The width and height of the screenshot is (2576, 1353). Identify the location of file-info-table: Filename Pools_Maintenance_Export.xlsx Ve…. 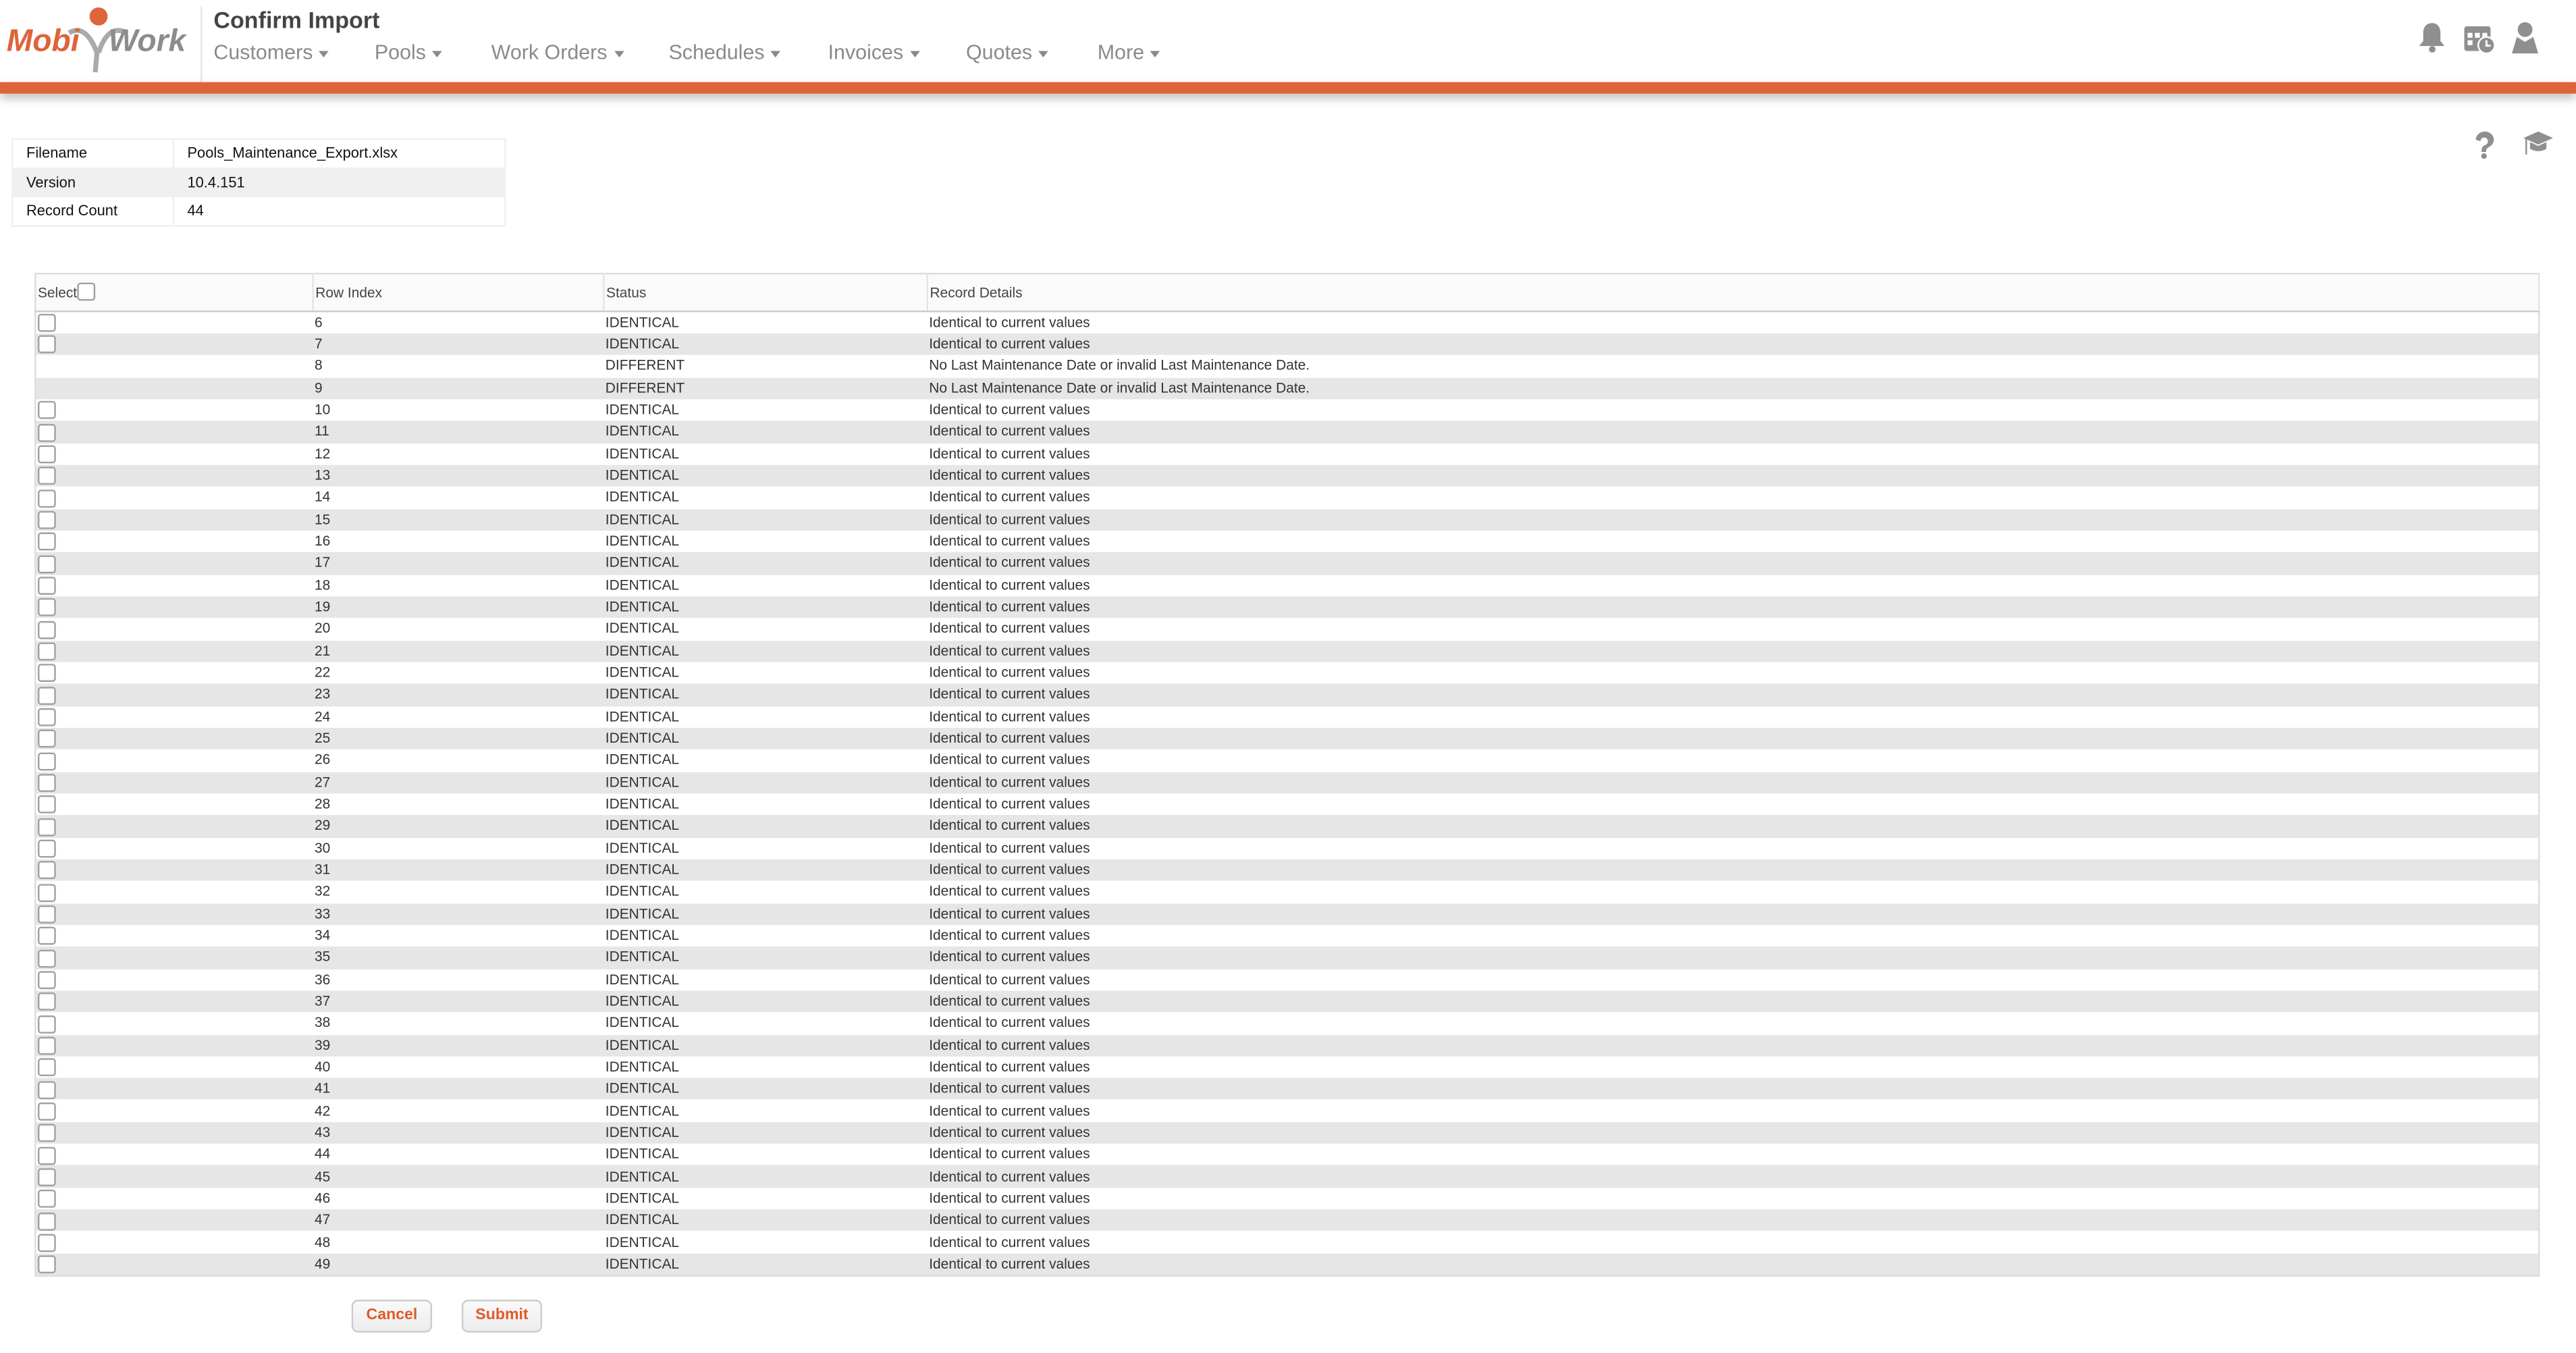
(258, 182).